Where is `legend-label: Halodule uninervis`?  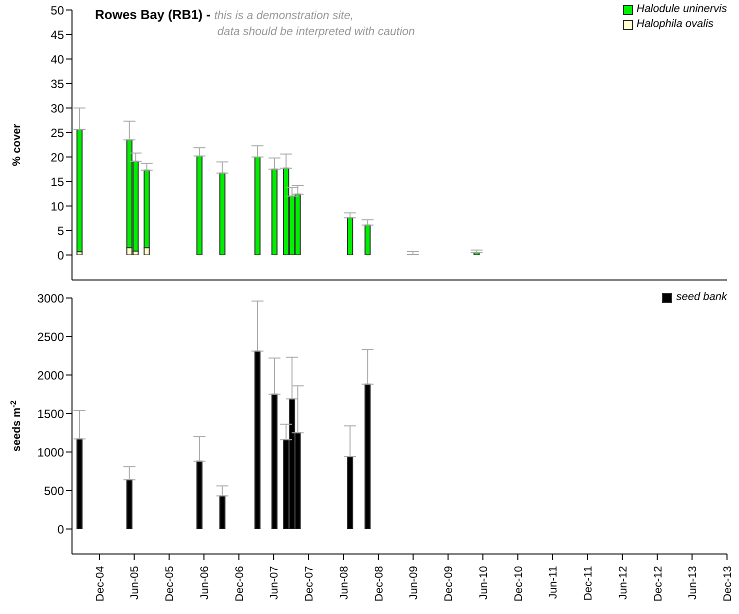 legend-label: Halodule uninervis is located at coordinates (681, 9).